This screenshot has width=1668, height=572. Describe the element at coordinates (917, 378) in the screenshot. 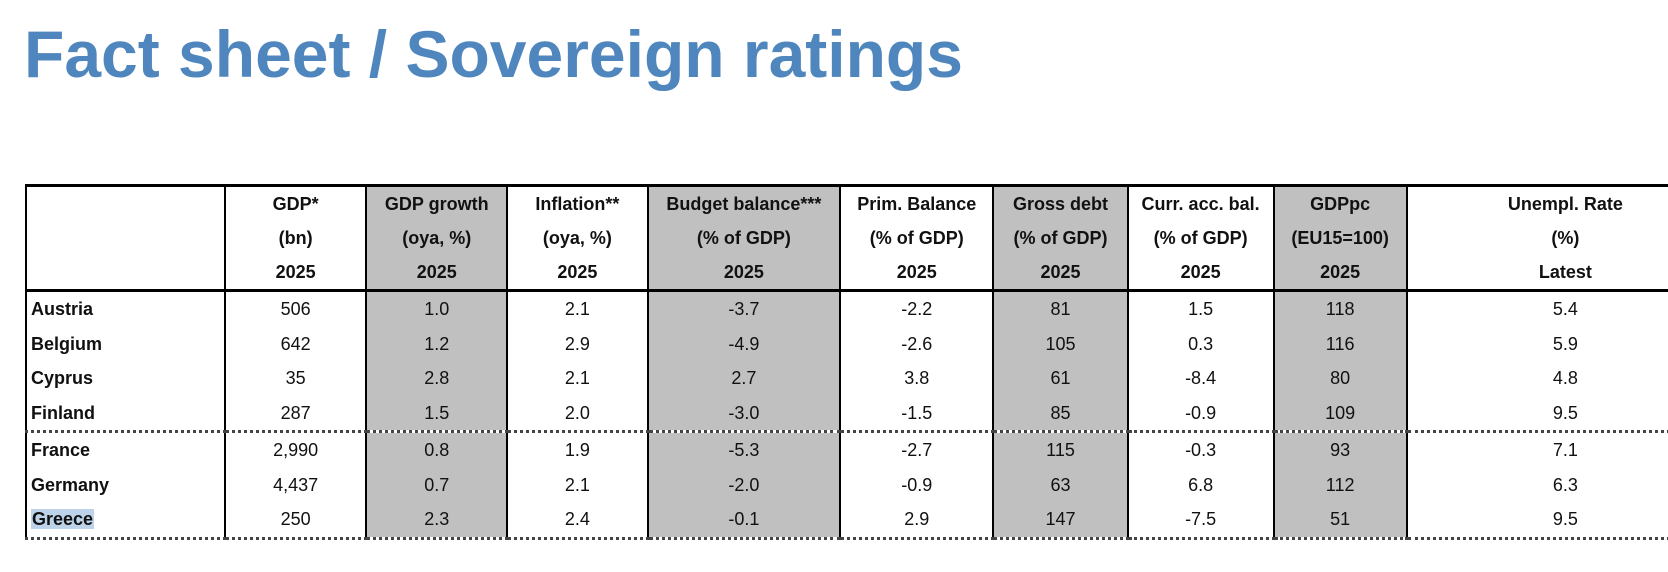

I see `cell-prim-balance: 3.8` at that location.